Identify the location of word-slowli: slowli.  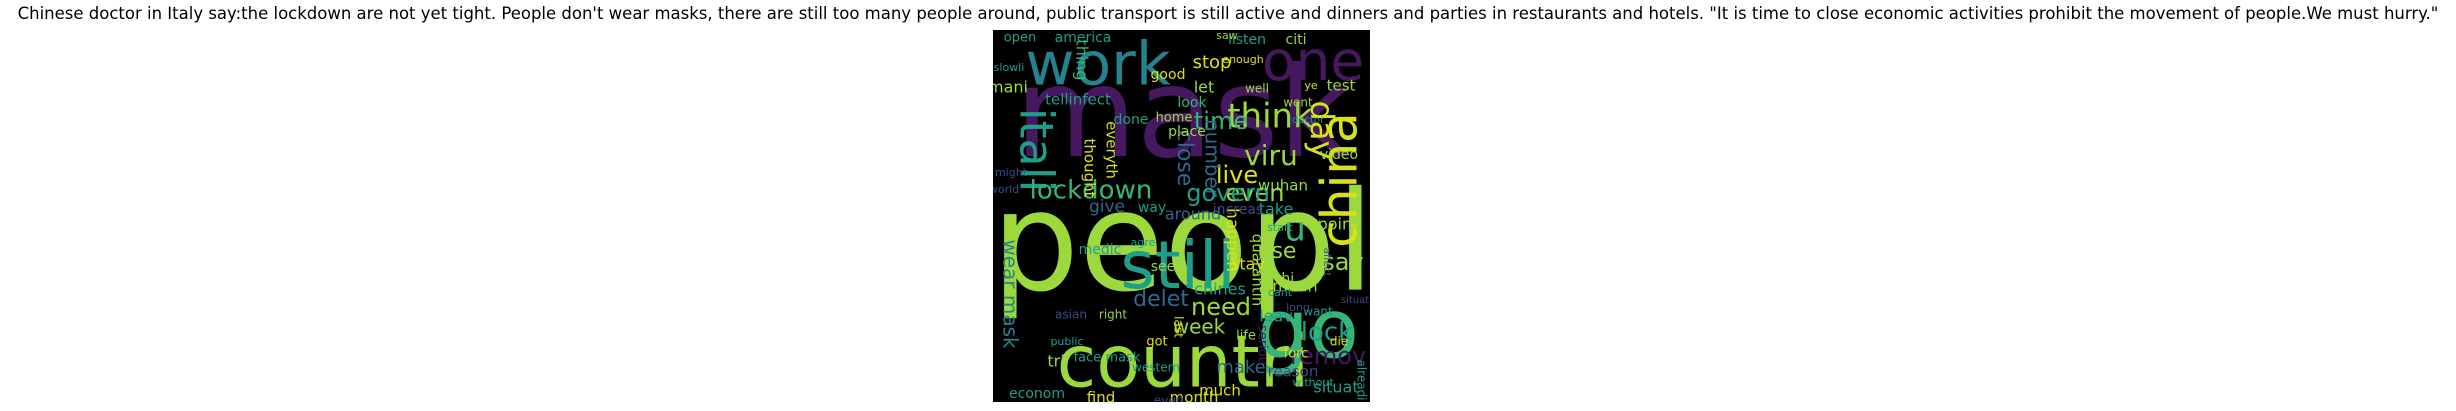
(1009, 67).